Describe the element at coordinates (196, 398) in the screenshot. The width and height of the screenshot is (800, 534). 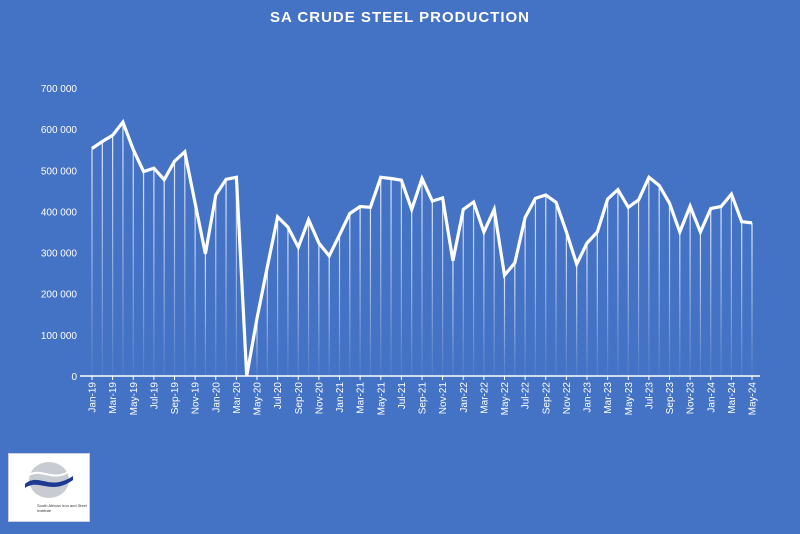
I see `x-tick-label: Nov-19` at that location.